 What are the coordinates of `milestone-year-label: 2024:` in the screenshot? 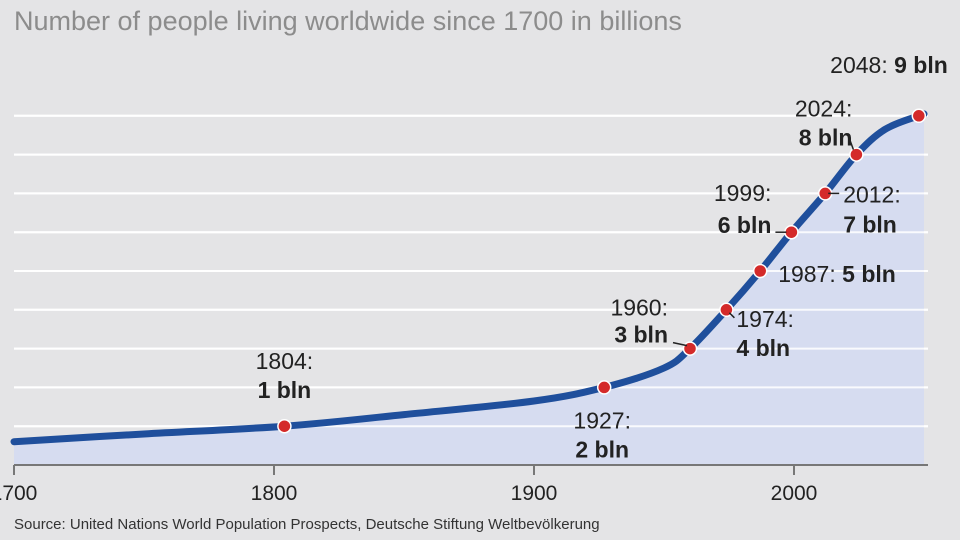 It's located at (824, 109).